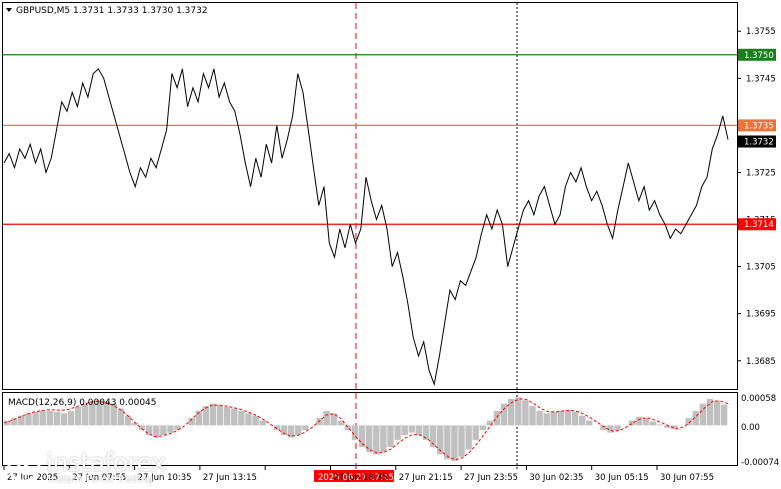 The height and width of the screenshot is (489, 781). I want to click on symbol-info: GBPUSD,M5 1.3731 1.3733 1.3730 1.3732, so click(112, 11).